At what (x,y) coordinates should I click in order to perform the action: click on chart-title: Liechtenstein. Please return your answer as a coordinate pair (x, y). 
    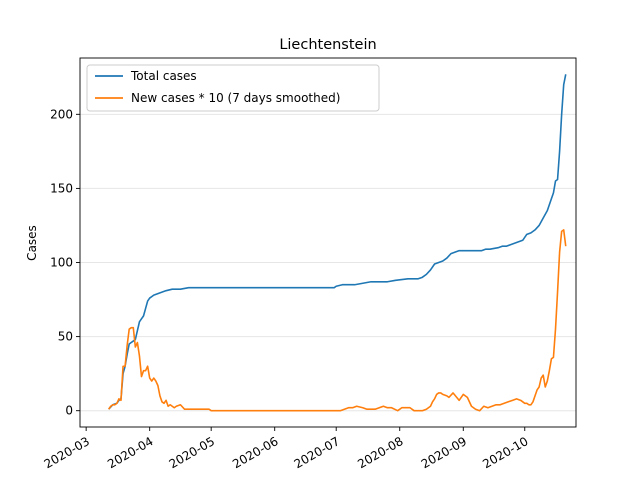
    Looking at the image, I should click on (327, 45).